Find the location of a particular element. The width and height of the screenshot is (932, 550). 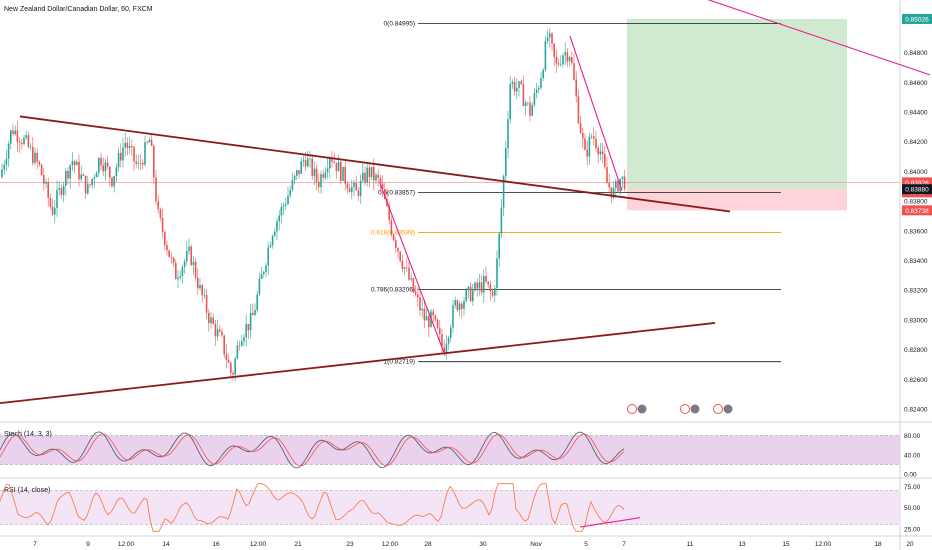

rsi-line is located at coordinates (312, 507).